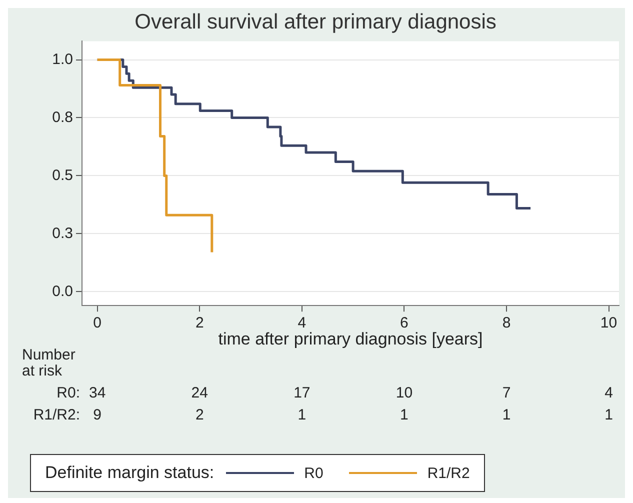  I want to click on y-tick-label: 0.0, so click(62, 291).